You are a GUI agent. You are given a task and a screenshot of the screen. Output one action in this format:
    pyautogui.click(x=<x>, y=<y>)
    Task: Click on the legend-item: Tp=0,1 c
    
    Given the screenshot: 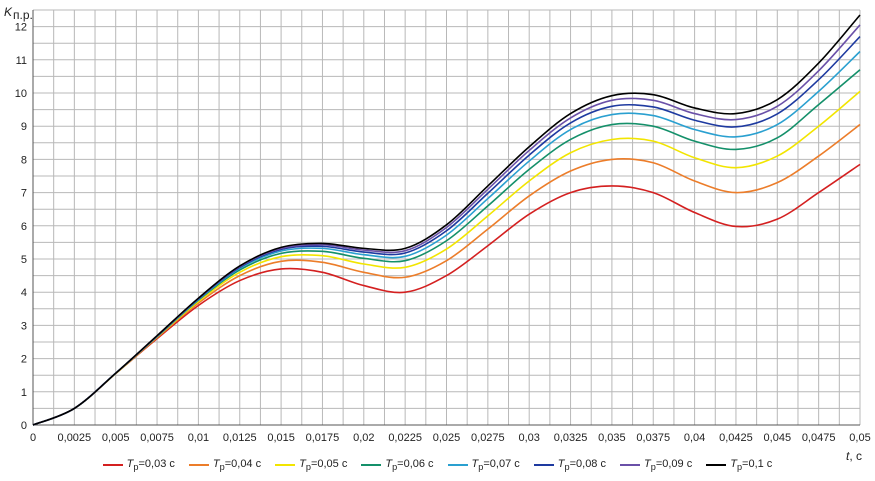 What is the action you would take?
    pyautogui.click(x=739, y=465)
    